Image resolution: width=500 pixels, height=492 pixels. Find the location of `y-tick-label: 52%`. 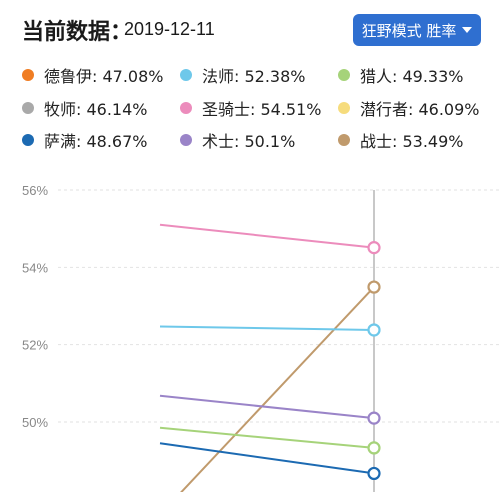

y-tick-label: 52% is located at coordinates (35, 345).